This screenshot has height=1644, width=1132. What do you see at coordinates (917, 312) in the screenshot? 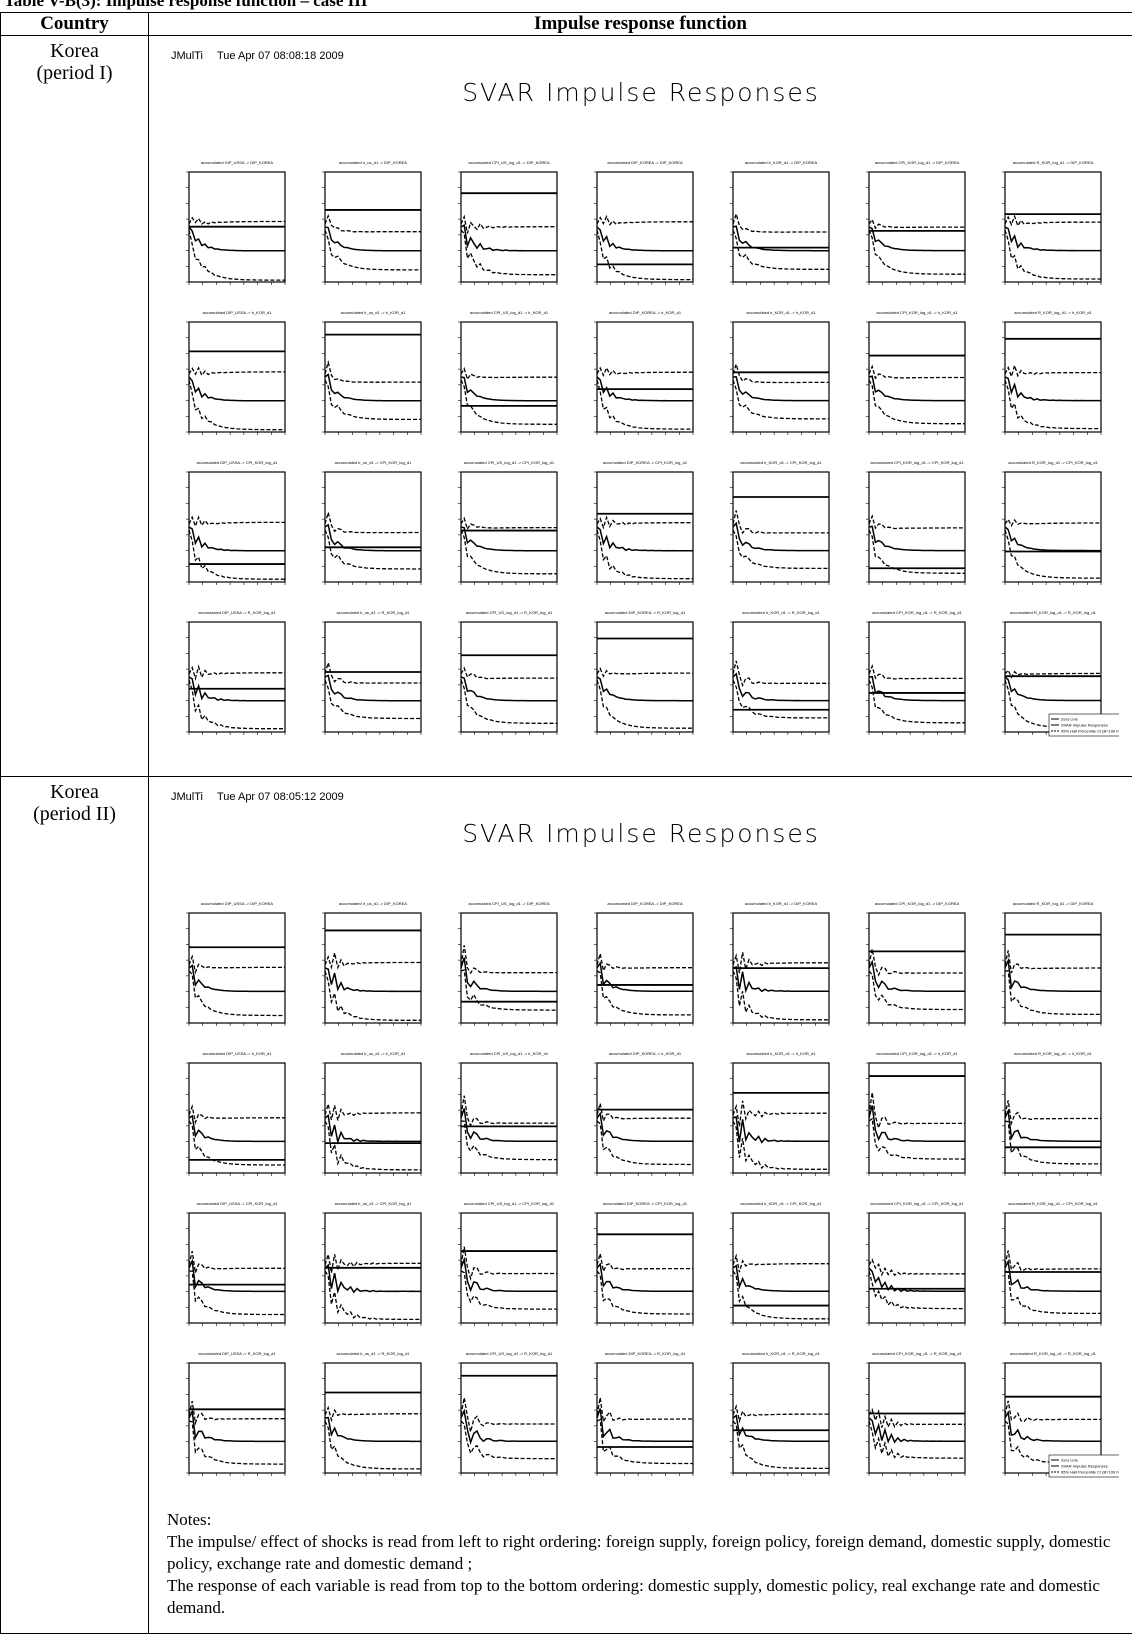
I see `subplot-title: accumulated CPI_KOR_log_d1 -> lr_KOR_d1` at bounding box center [917, 312].